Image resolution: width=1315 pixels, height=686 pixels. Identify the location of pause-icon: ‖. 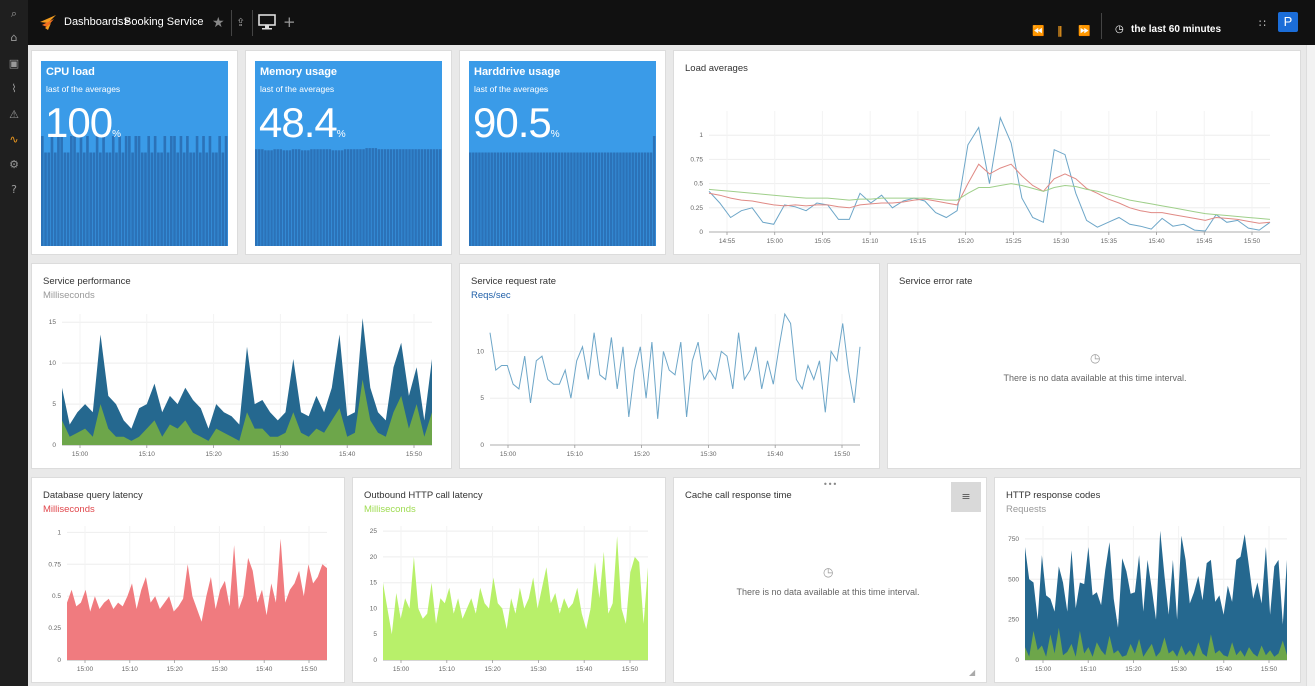
(1060, 30).